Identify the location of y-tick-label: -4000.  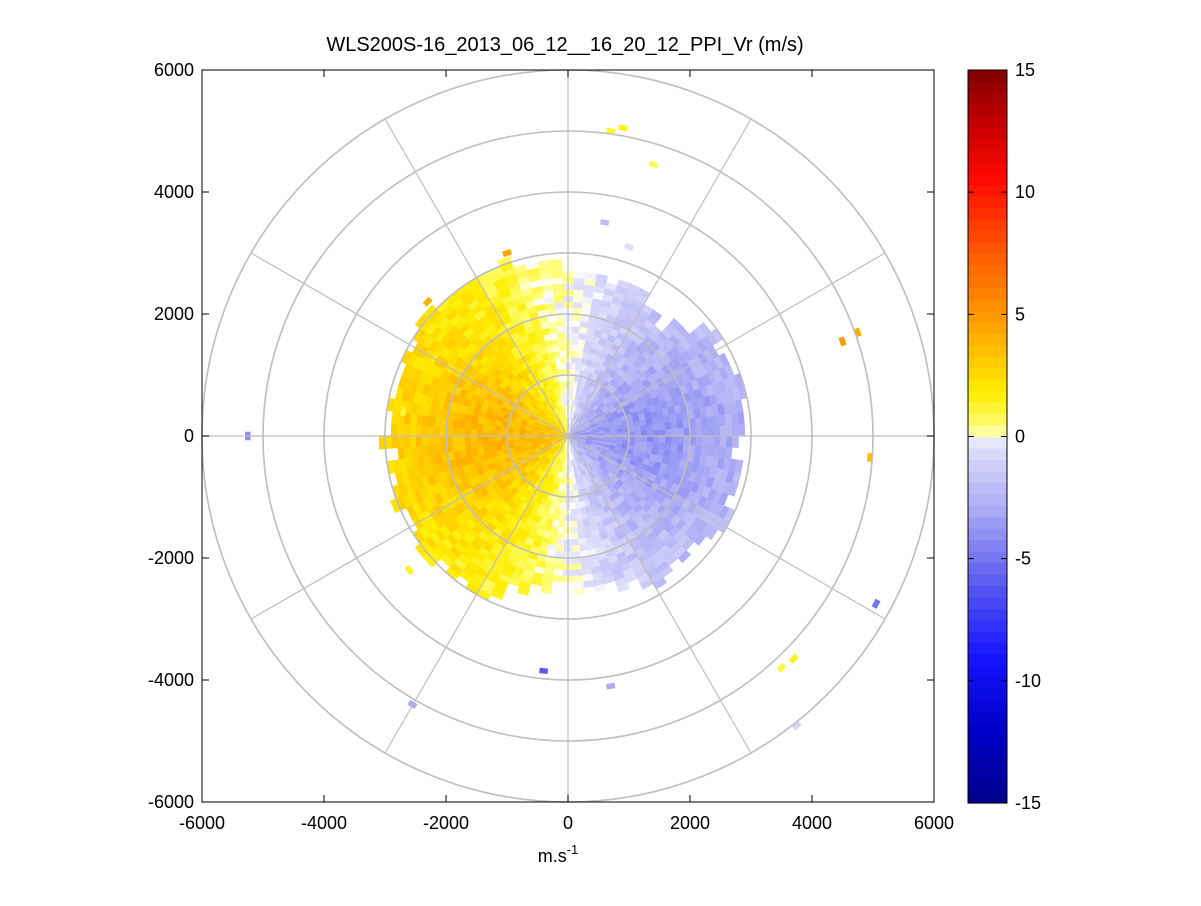
(171, 680).